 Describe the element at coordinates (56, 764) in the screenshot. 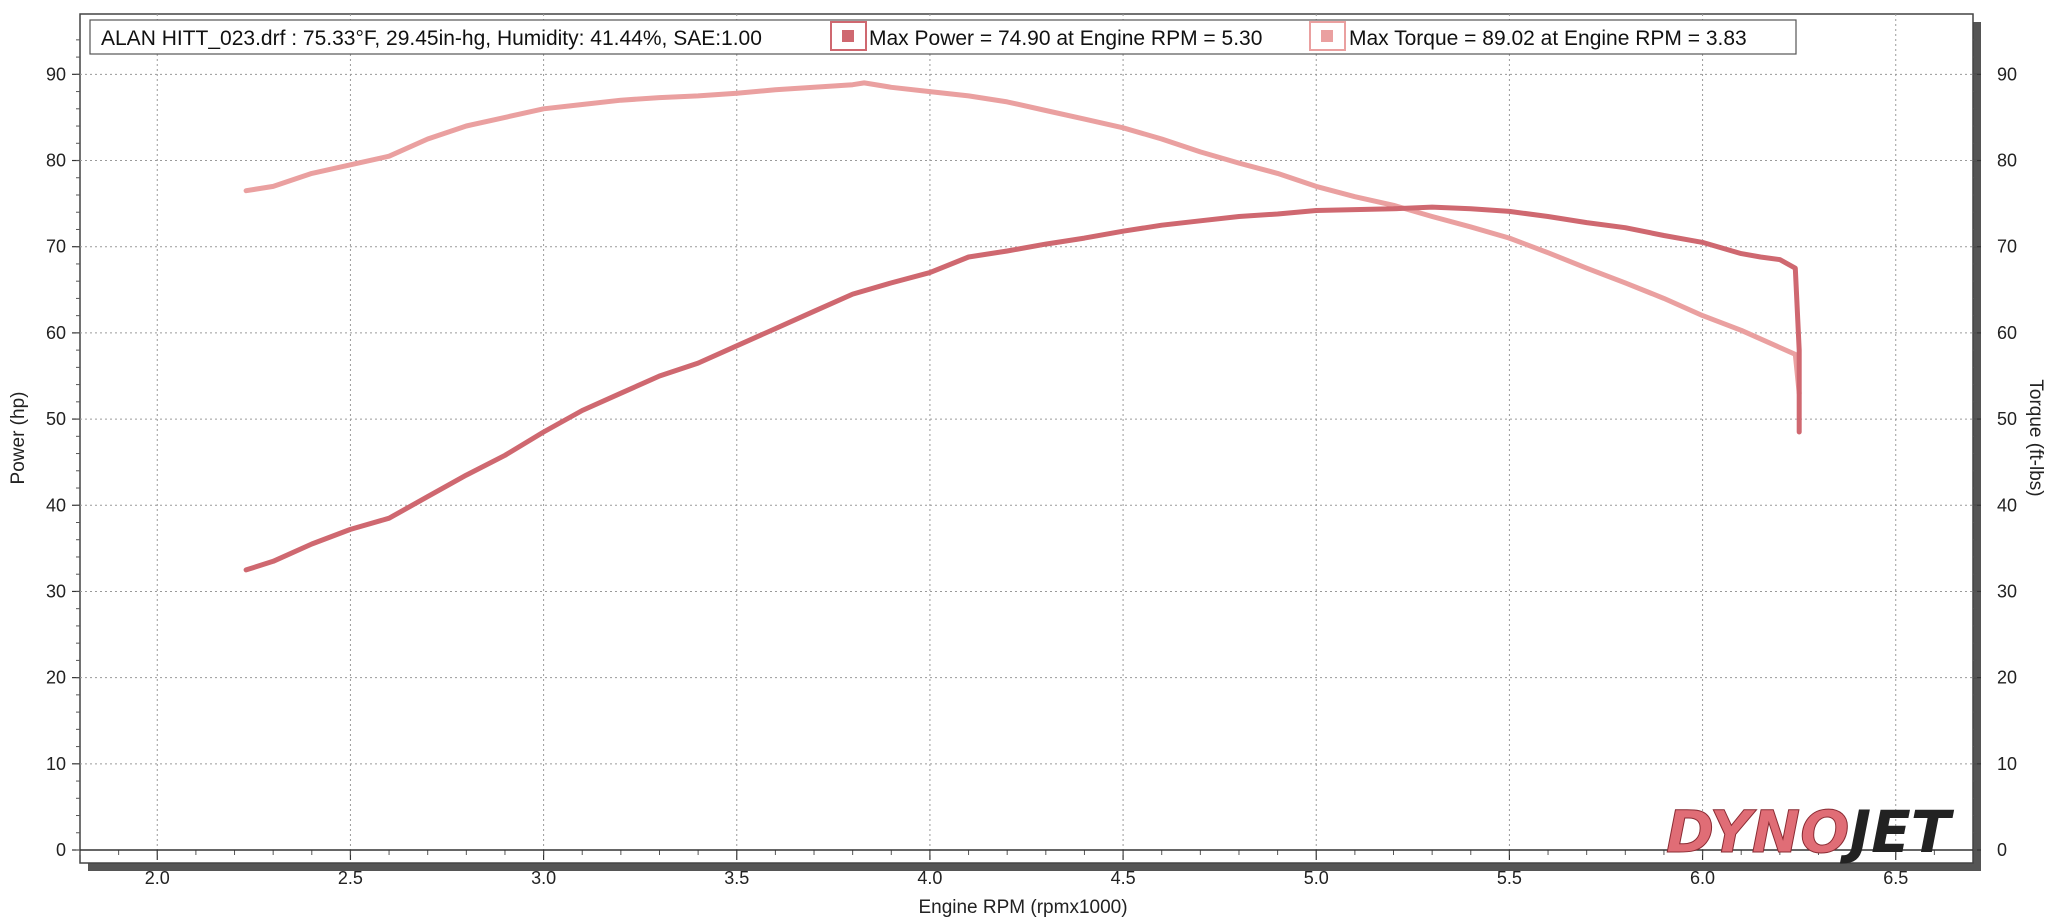

I see `y-tick-label: 10` at that location.